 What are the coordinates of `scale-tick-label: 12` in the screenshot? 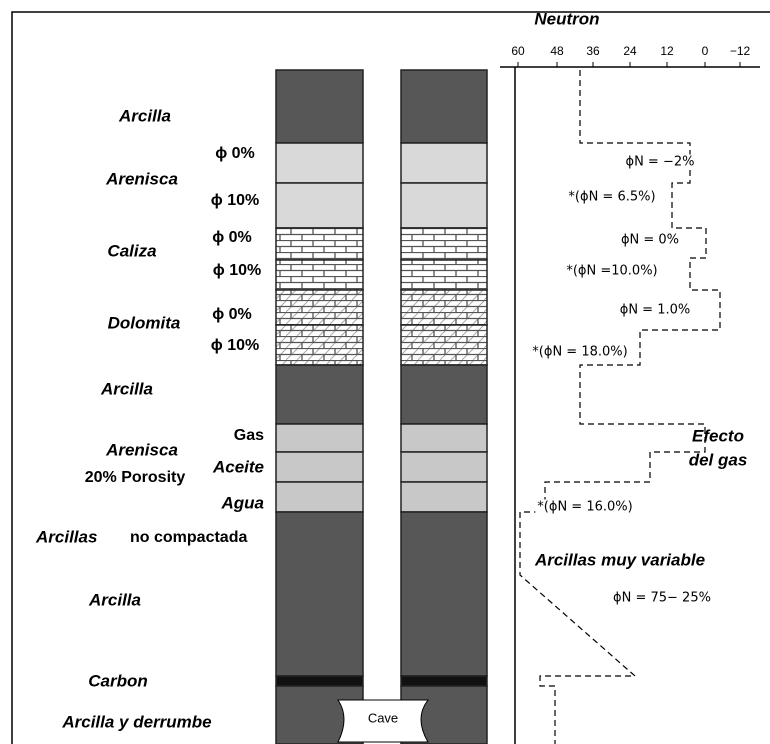 It's located at (667, 51).